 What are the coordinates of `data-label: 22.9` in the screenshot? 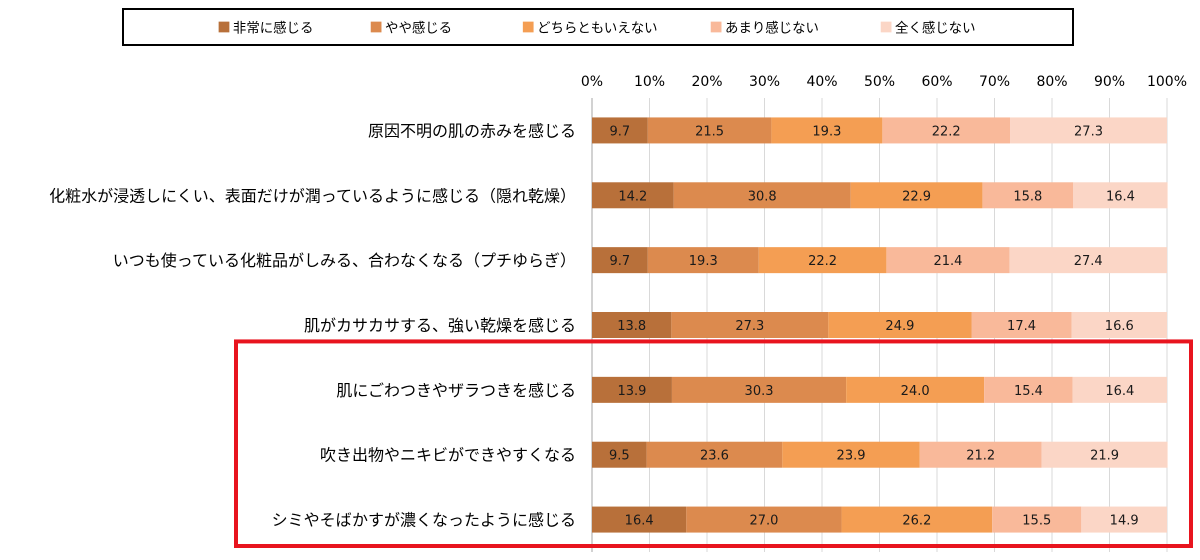 It's located at (916, 196).